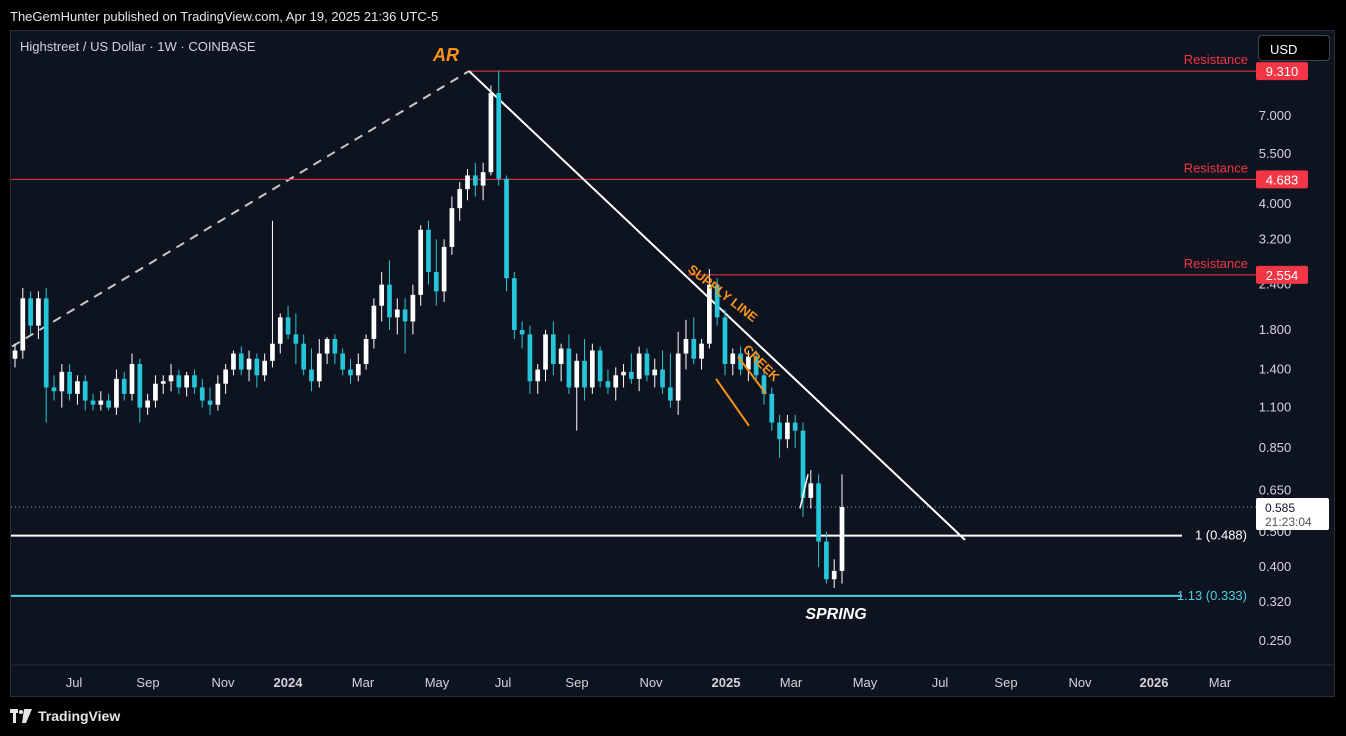 The width and height of the screenshot is (1346, 736). Describe the element at coordinates (1275, 566) in the screenshot. I see `y-tick-label: 0.400` at that location.